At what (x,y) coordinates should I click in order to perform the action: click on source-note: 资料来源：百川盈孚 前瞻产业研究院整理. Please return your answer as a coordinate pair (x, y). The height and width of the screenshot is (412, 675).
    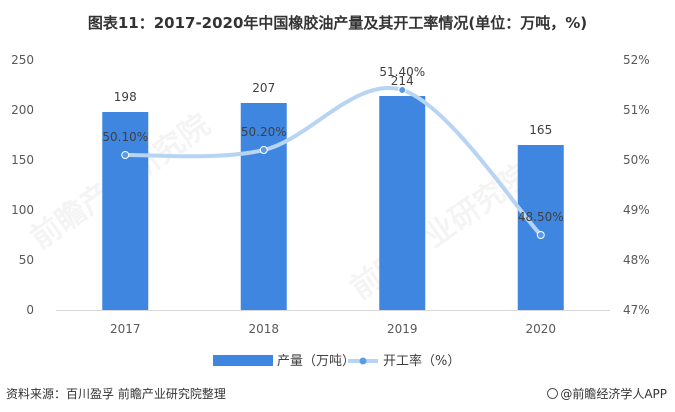
    Looking at the image, I should click on (116, 394).